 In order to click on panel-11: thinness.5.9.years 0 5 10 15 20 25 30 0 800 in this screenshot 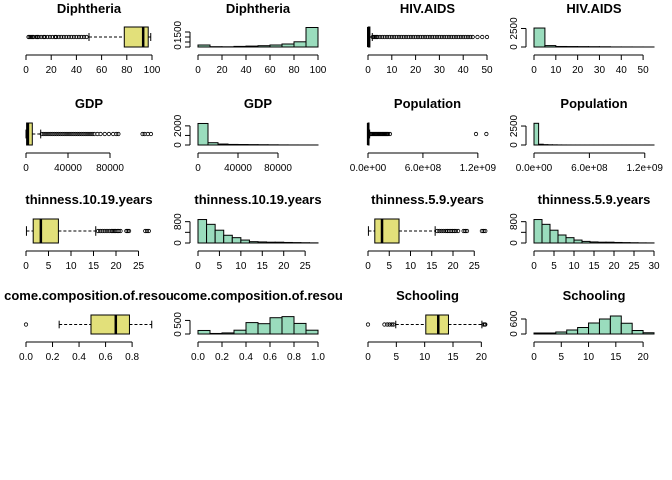, I will do `click(584, 232)`.